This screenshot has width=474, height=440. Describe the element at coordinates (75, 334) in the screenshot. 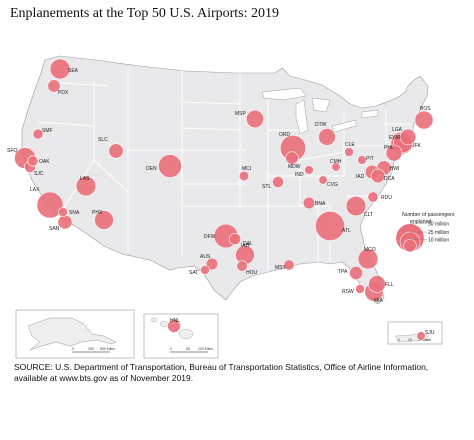

I see `alaska-inset: 0 250 500 Miles` at that location.